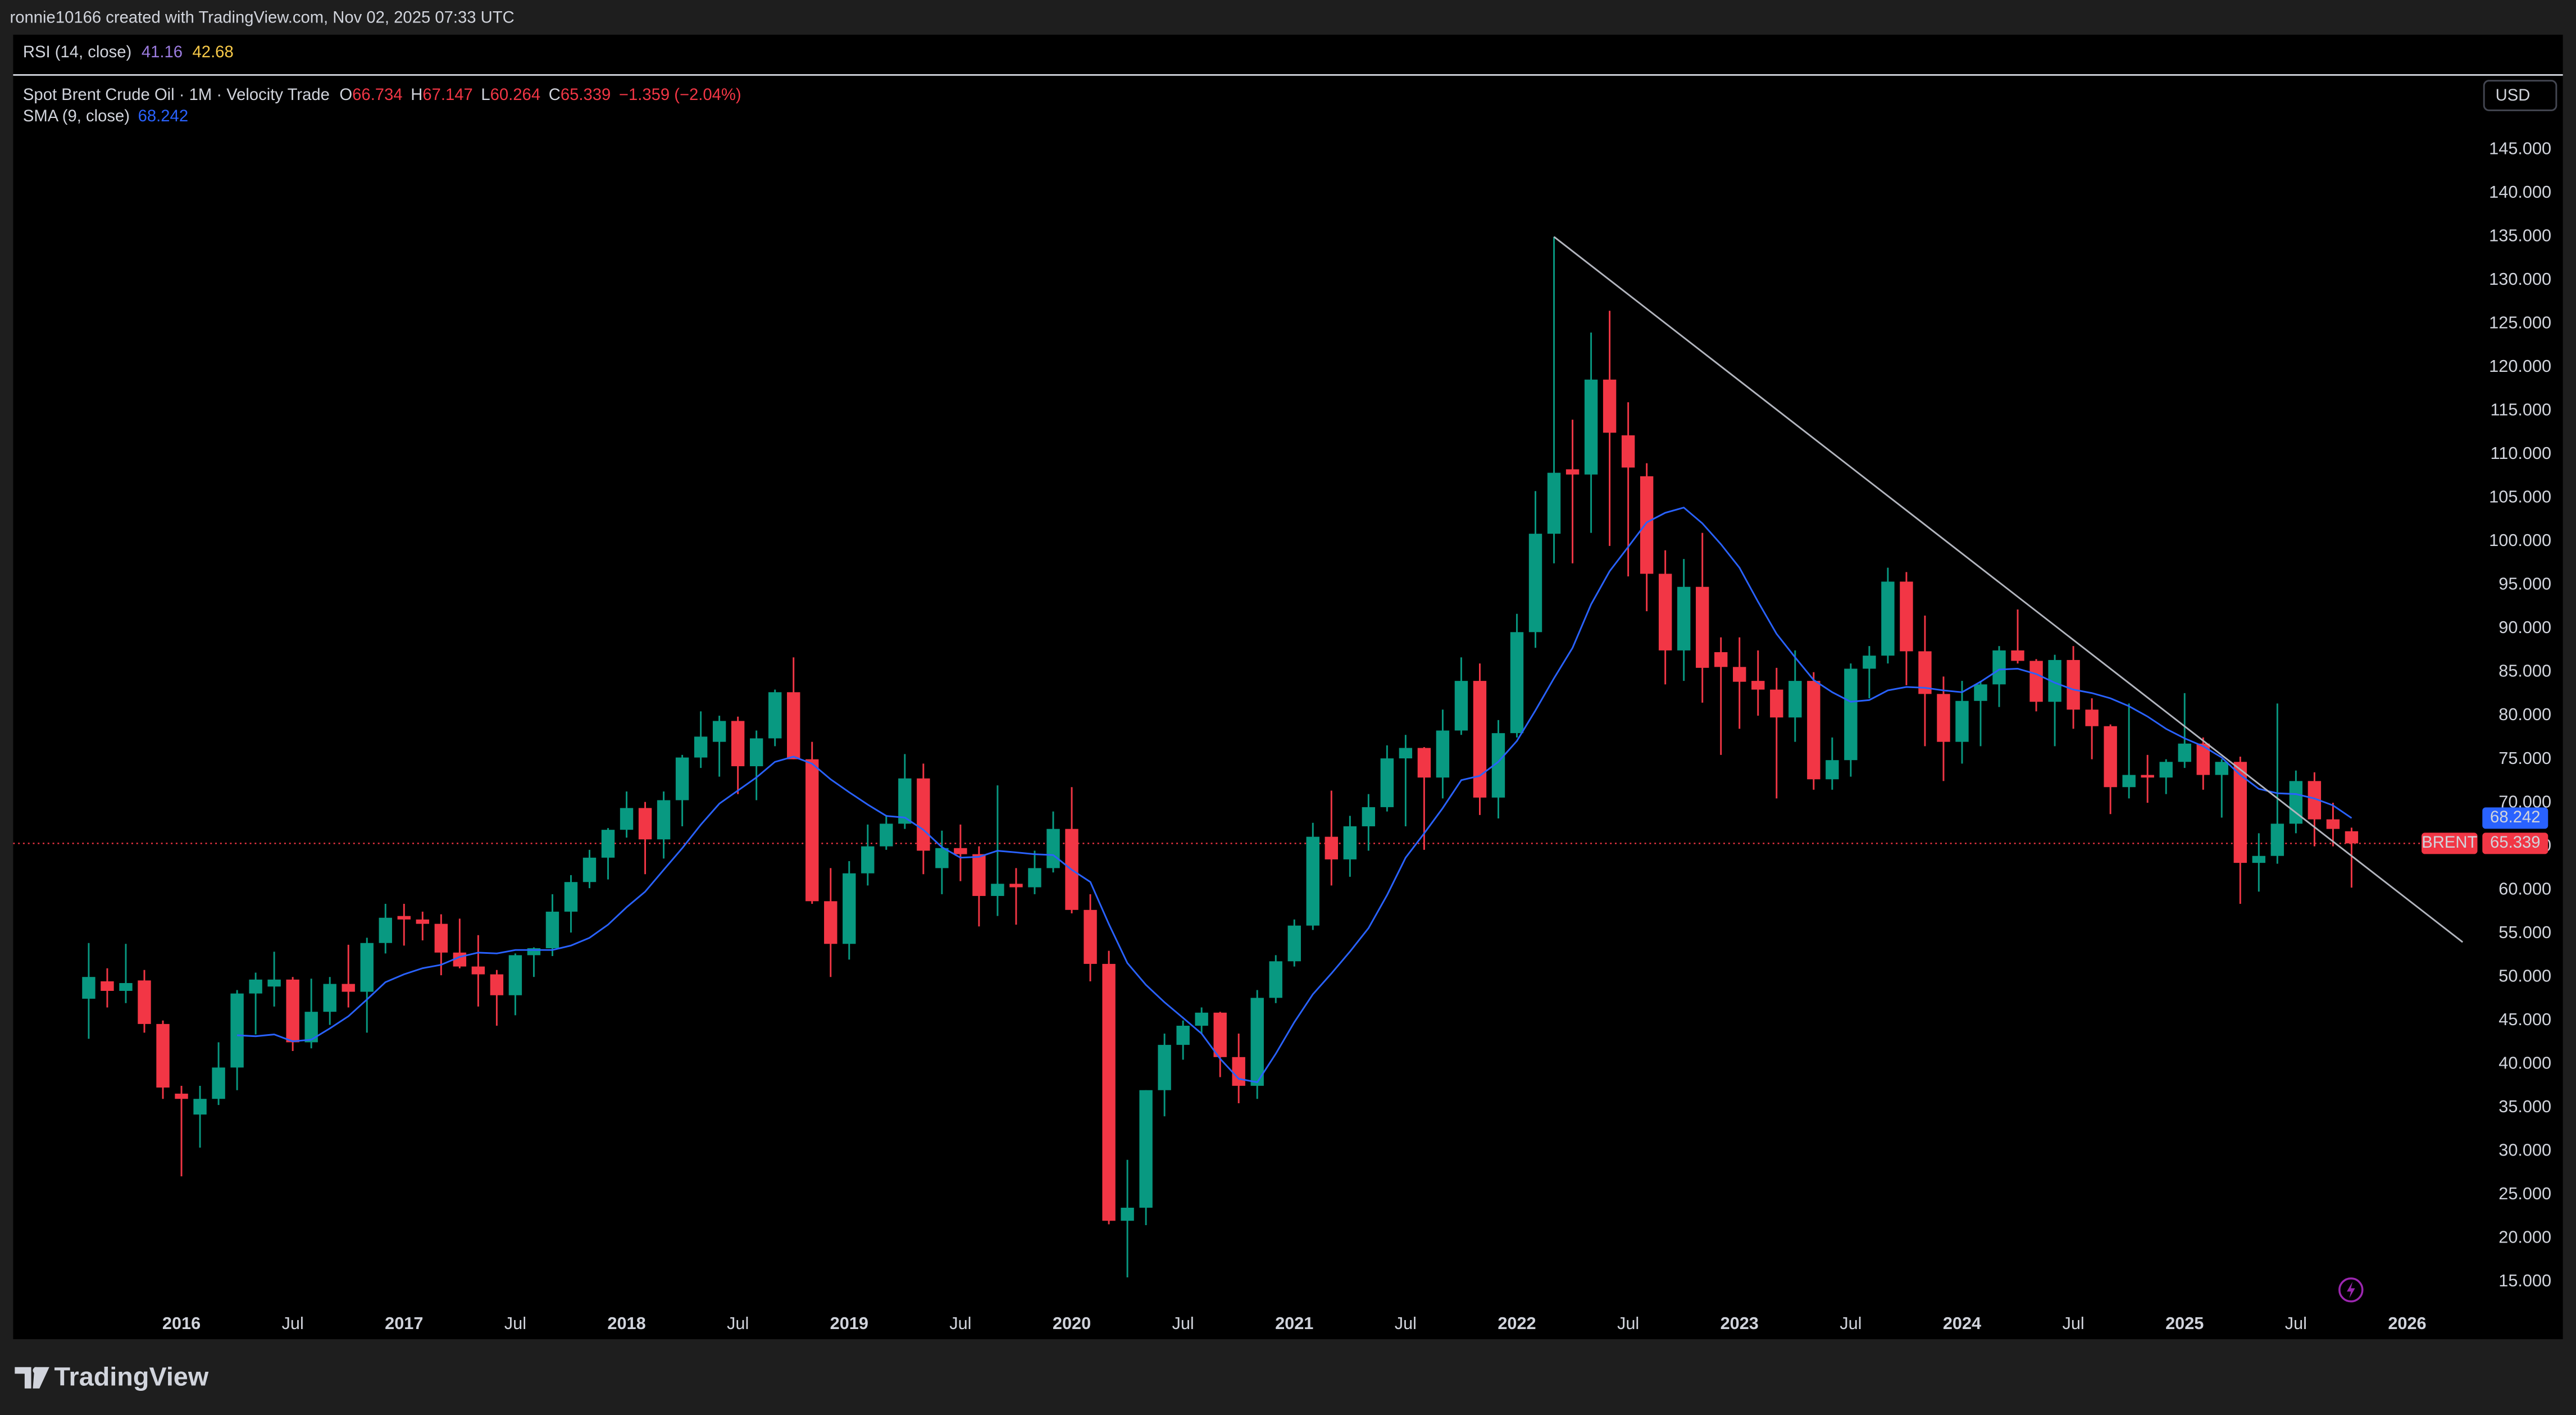  I want to click on brand-logo-dot, so click(36, 1370).